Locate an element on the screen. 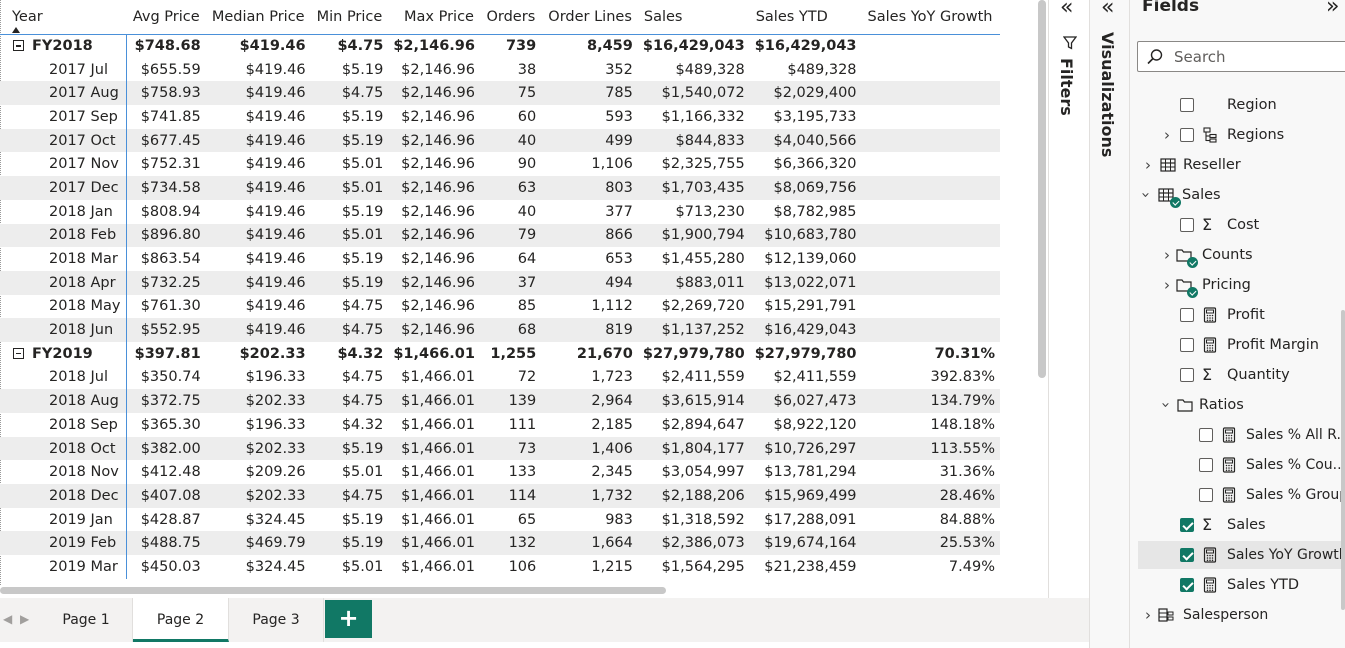 This screenshot has height=648, width=1345. column-header: Avg Price is located at coordinates (166, 17).